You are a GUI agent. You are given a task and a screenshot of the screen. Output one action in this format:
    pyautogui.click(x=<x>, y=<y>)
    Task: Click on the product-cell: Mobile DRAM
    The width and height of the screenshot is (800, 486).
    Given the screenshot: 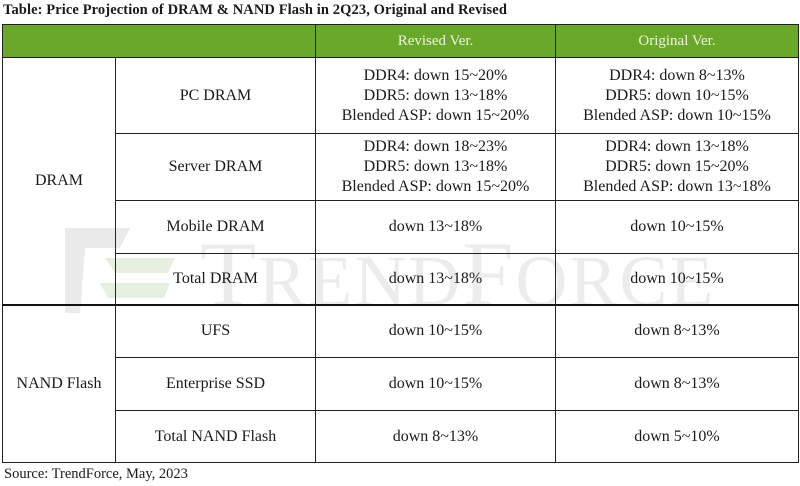 What is the action you would take?
    pyautogui.click(x=215, y=227)
    